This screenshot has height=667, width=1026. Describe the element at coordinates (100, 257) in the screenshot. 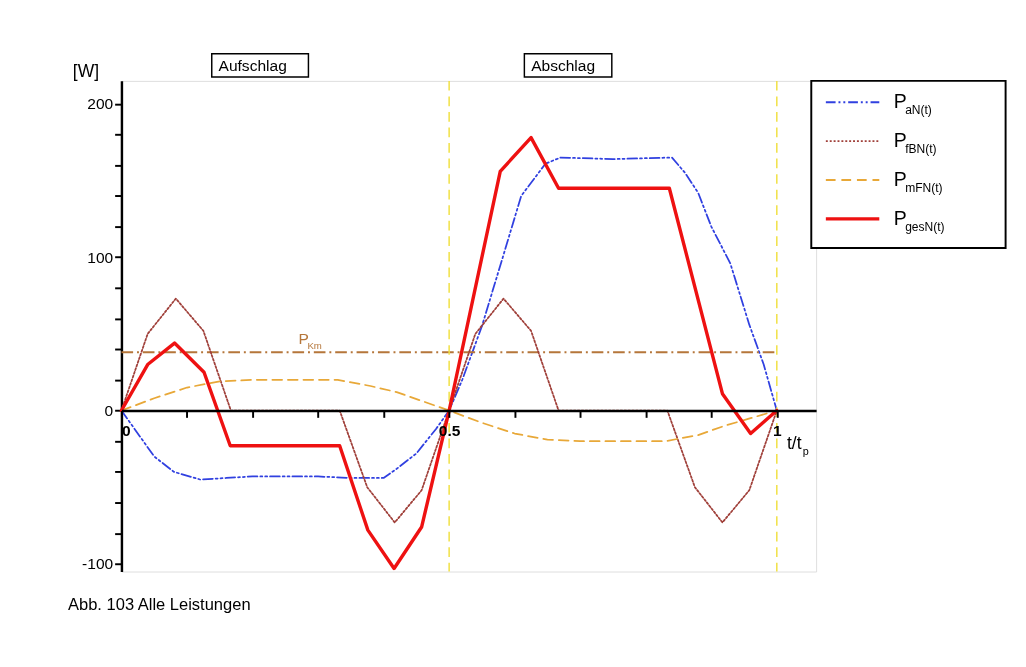

I see `y-tick-label: 100` at that location.